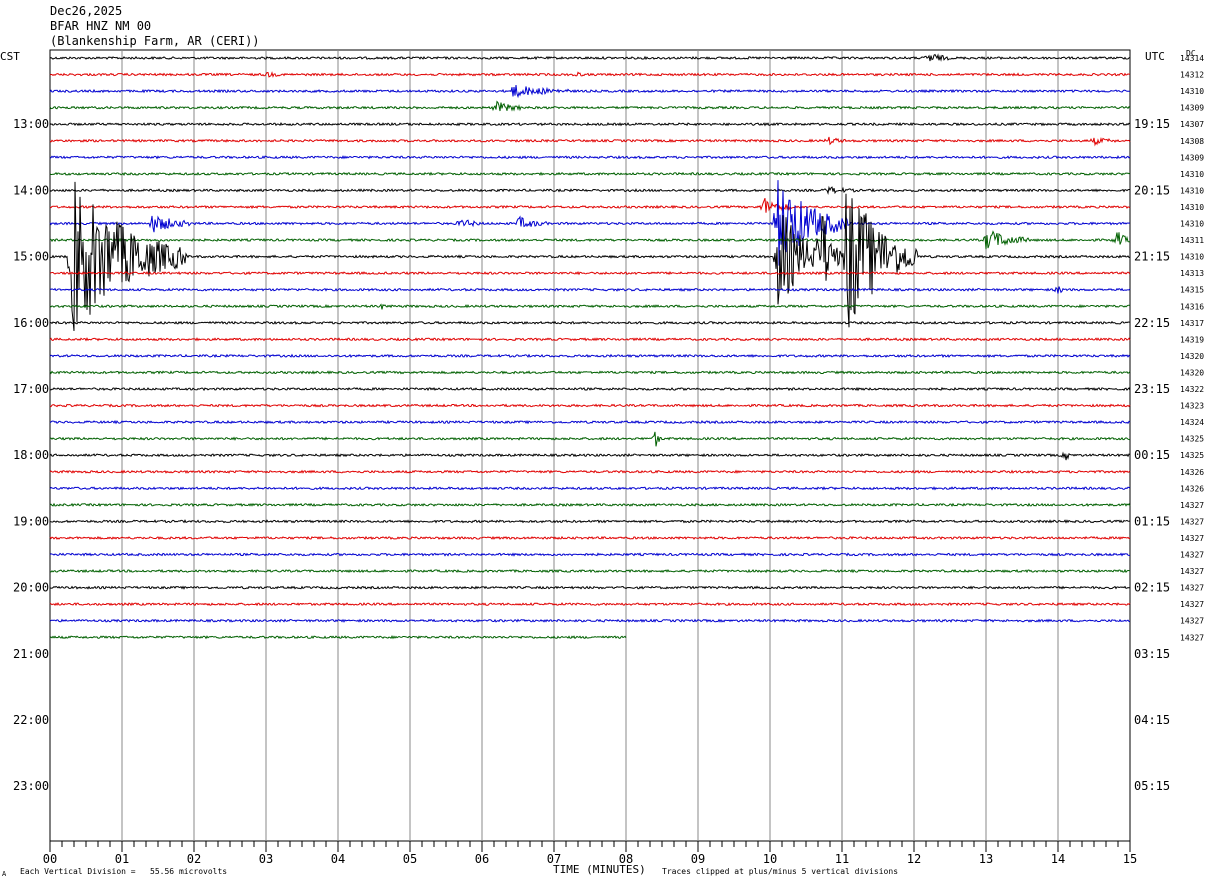 The width and height of the screenshot is (1210, 886). I want to click on right-zone-label: UTC, so click(1155, 56).